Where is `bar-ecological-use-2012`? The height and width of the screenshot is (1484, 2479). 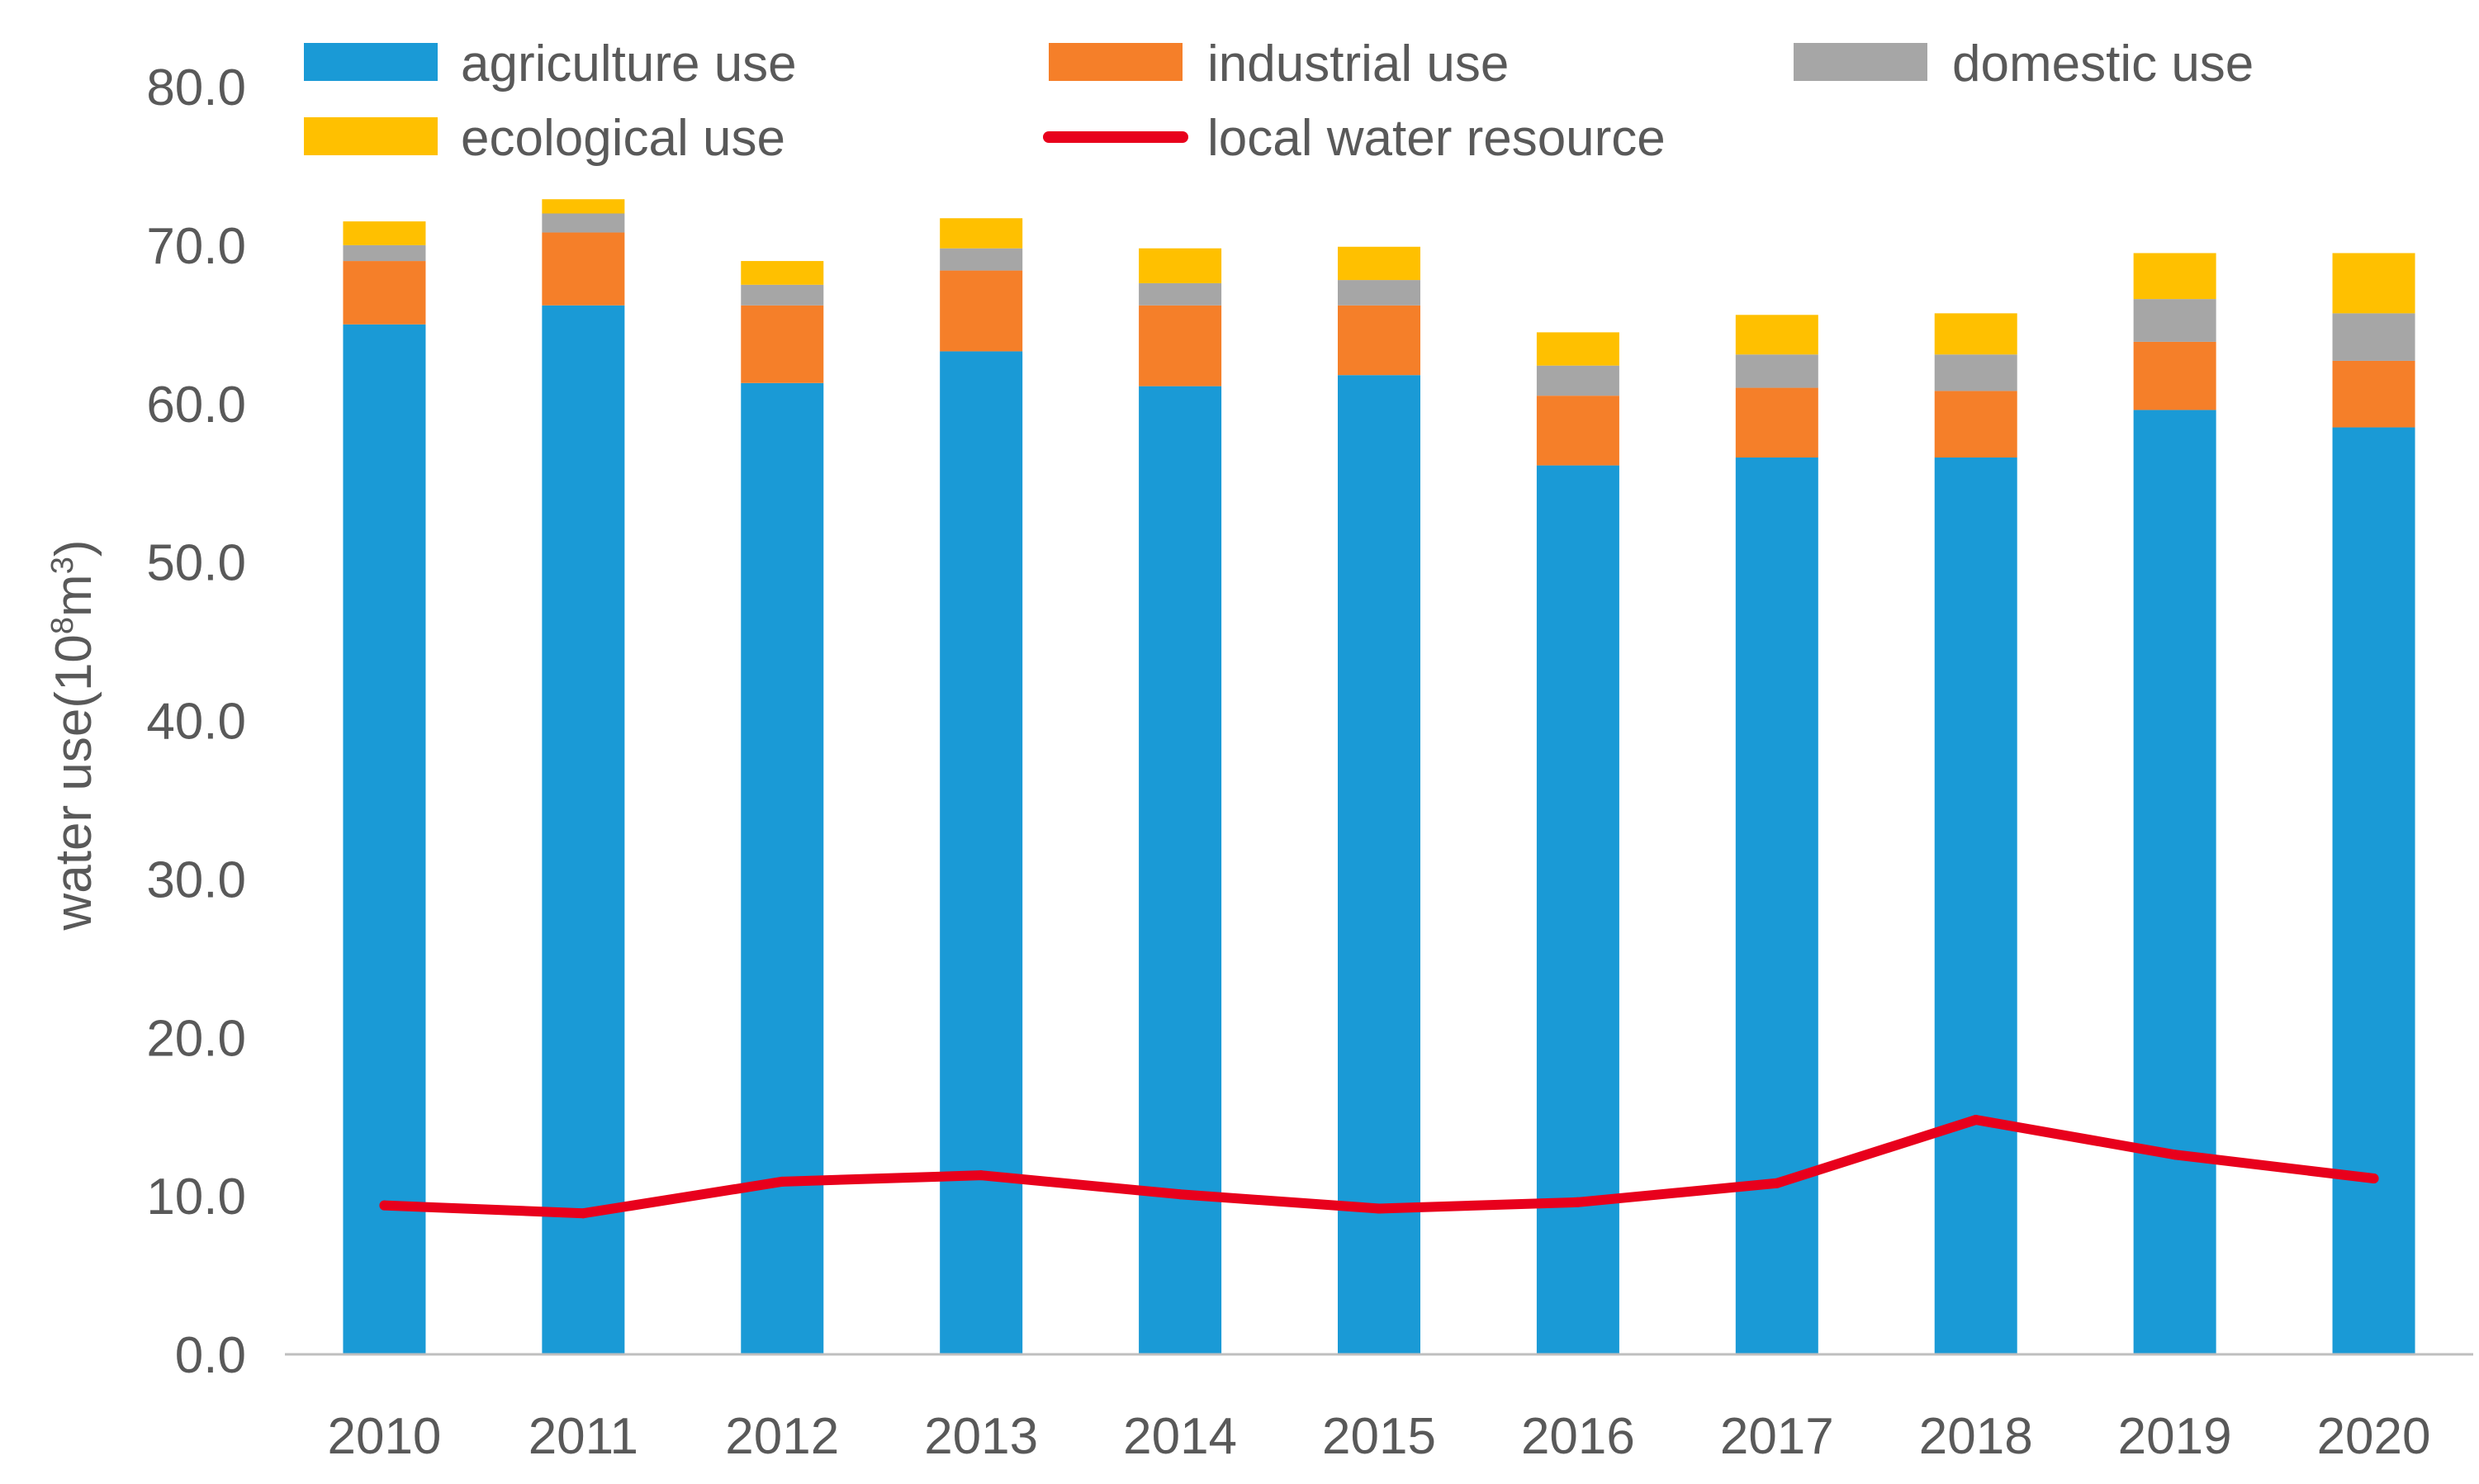
bar-ecological-use-2012 is located at coordinates (782, 273).